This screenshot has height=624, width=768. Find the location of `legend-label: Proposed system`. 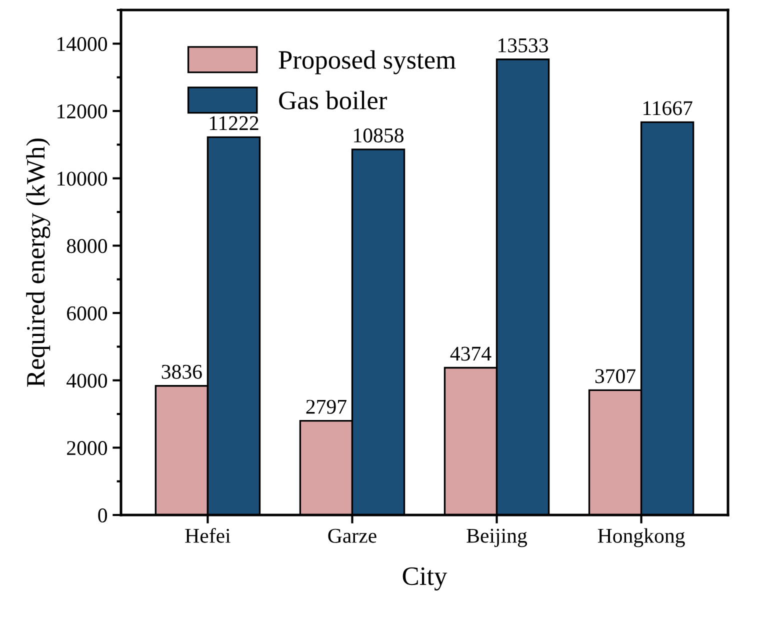

legend-label: Proposed system is located at coordinates (367, 62).